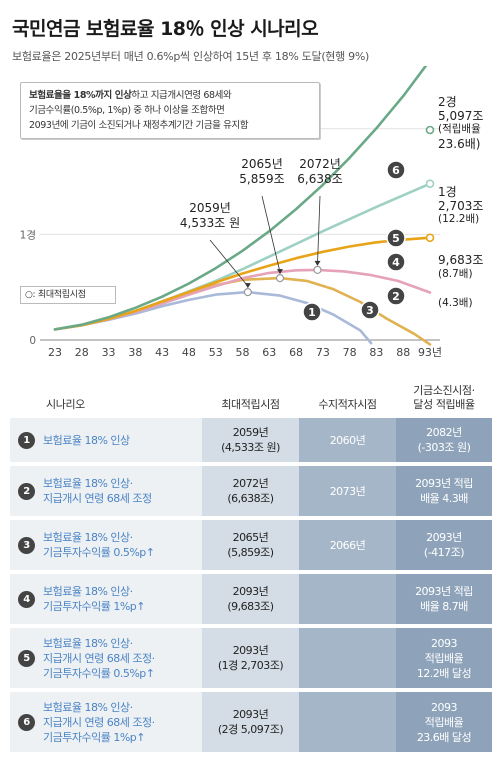 The width and height of the screenshot is (500, 775). Describe the element at coordinates (243, 352) in the screenshot. I see `x-tick-label: 58` at that location.